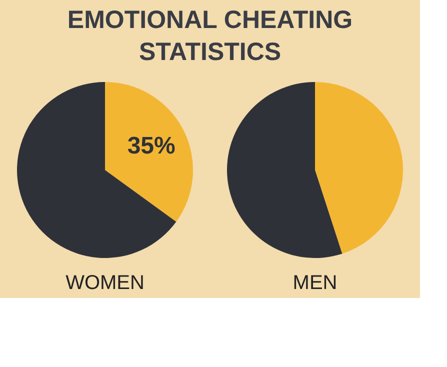 The height and width of the screenshot is (367, 447). I want to click on text: WOMEN, so click(105, 283).